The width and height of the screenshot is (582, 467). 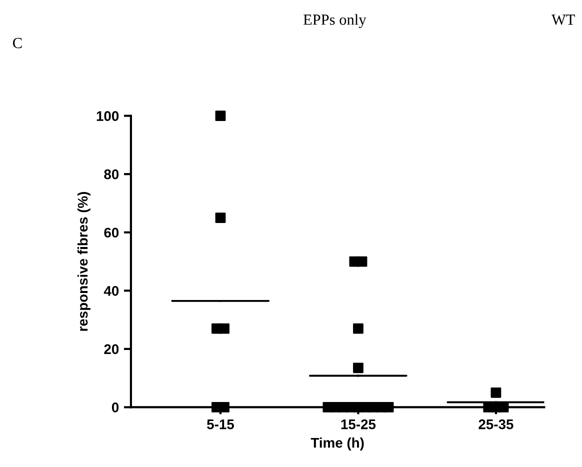 I want to click on y-tick-label: 40, so click(x=111, y=291).